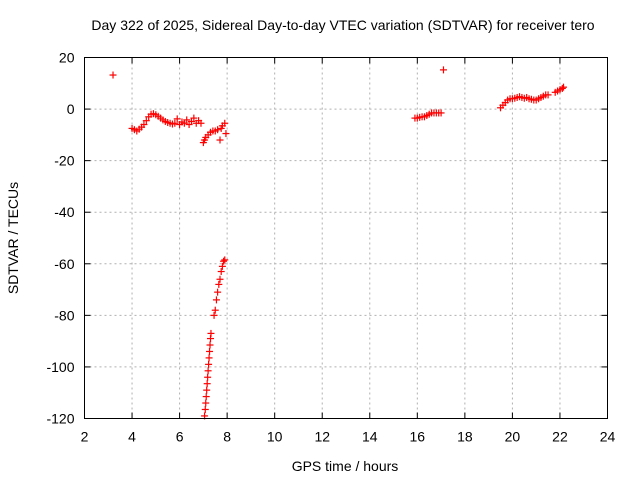 This screenshot has height=480, width=640. What do you see at coordinates (275, 437) in the screenshot?
I see `x-tick-label: 10` at bounding box center [275, 437].